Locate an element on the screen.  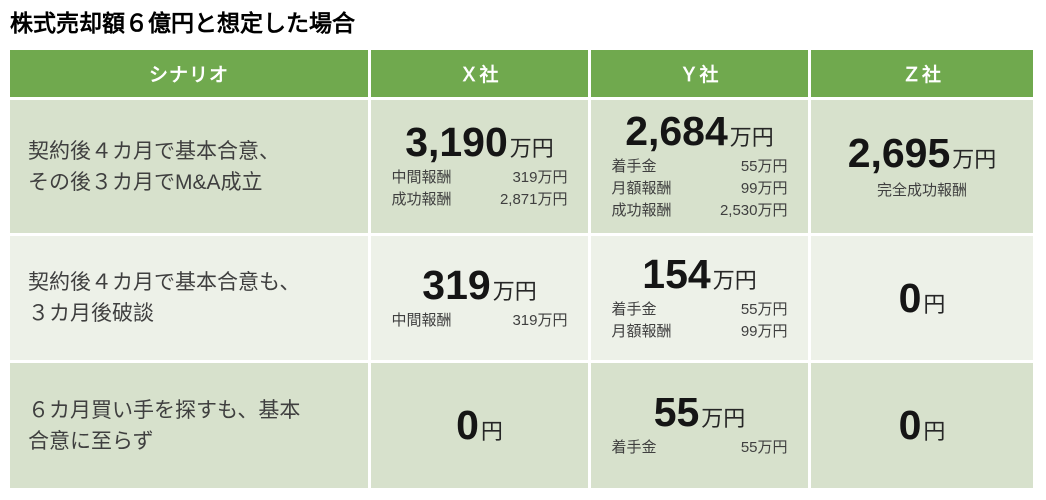
fee-cell-x-row2: 319 万円 中間報酬 319万円 is located at coordinates (479, 298).